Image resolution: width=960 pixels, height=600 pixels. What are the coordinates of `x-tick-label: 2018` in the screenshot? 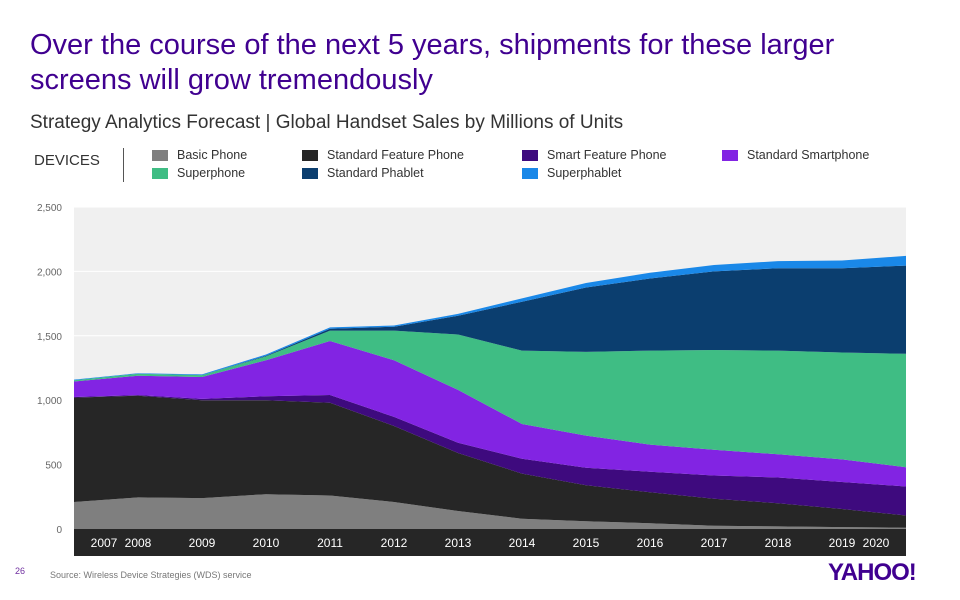 It's located at (778, 543).